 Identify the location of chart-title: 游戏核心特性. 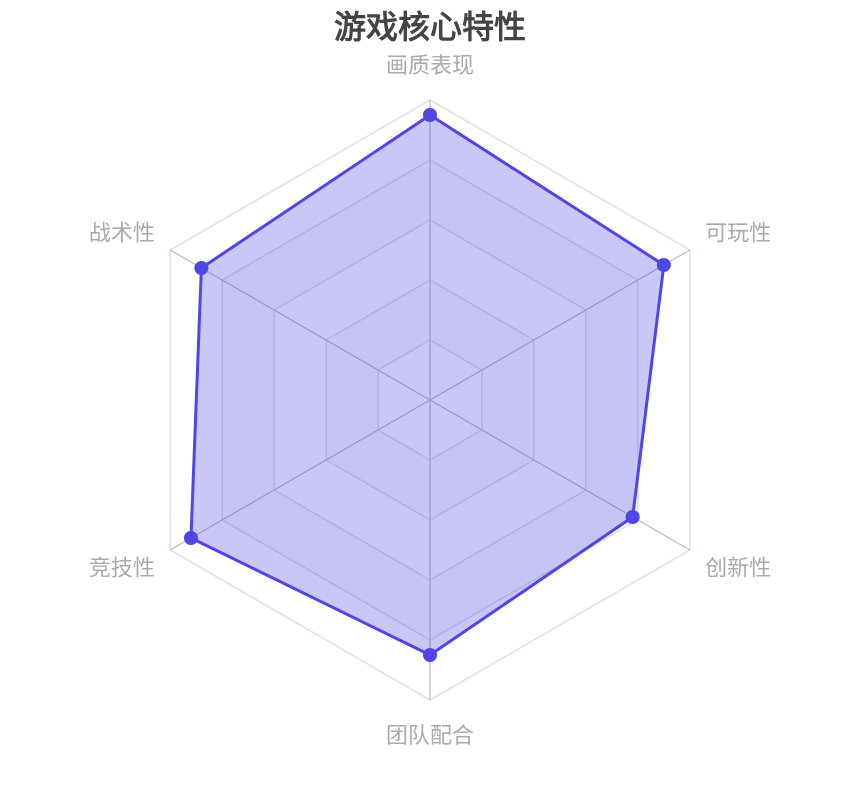
(430, 27).